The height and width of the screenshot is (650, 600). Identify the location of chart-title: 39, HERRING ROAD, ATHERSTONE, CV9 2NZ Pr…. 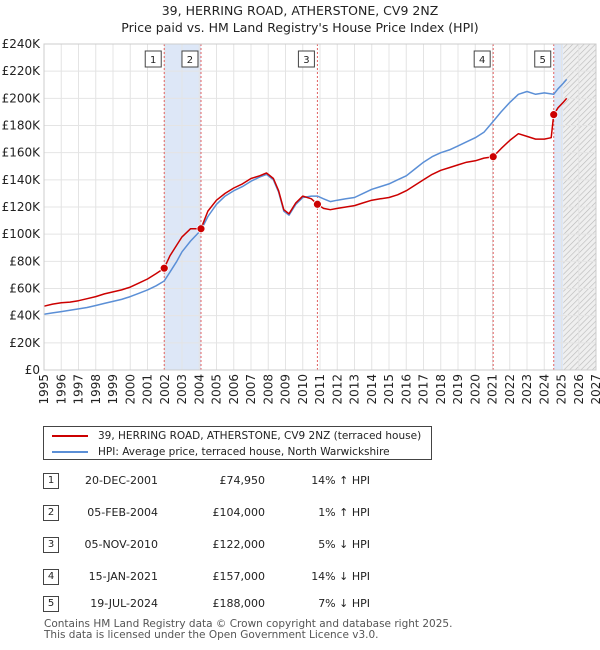
(300, 19).